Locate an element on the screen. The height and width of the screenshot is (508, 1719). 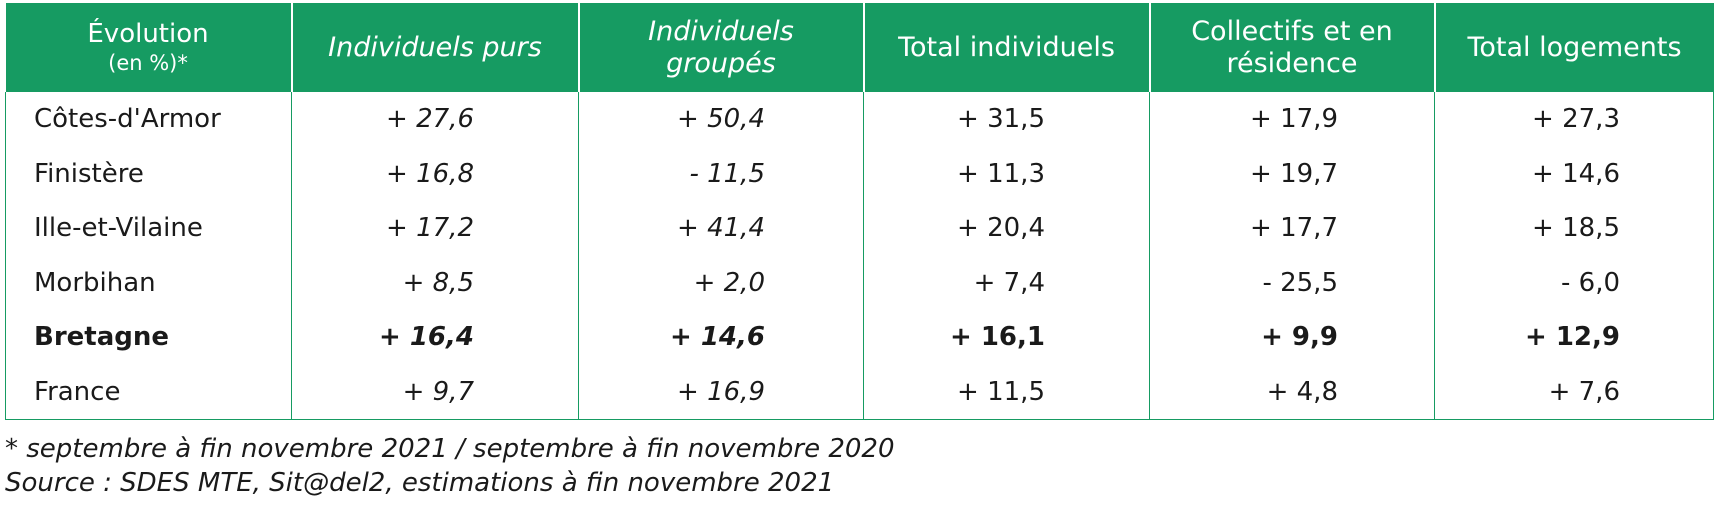
cell-total-logements: - 6,0 is located at coordinates (1574, 282).